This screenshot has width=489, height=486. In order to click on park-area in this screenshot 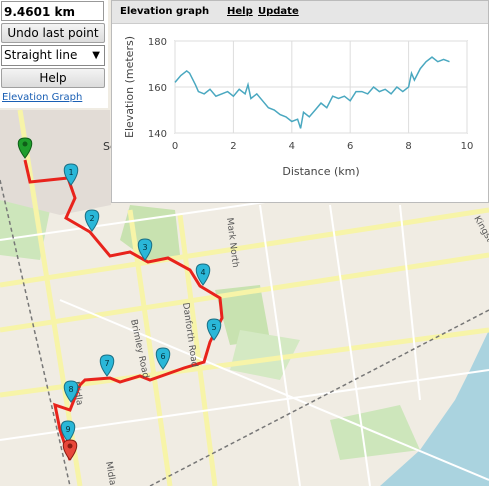, I will do `click(242, 315)`.